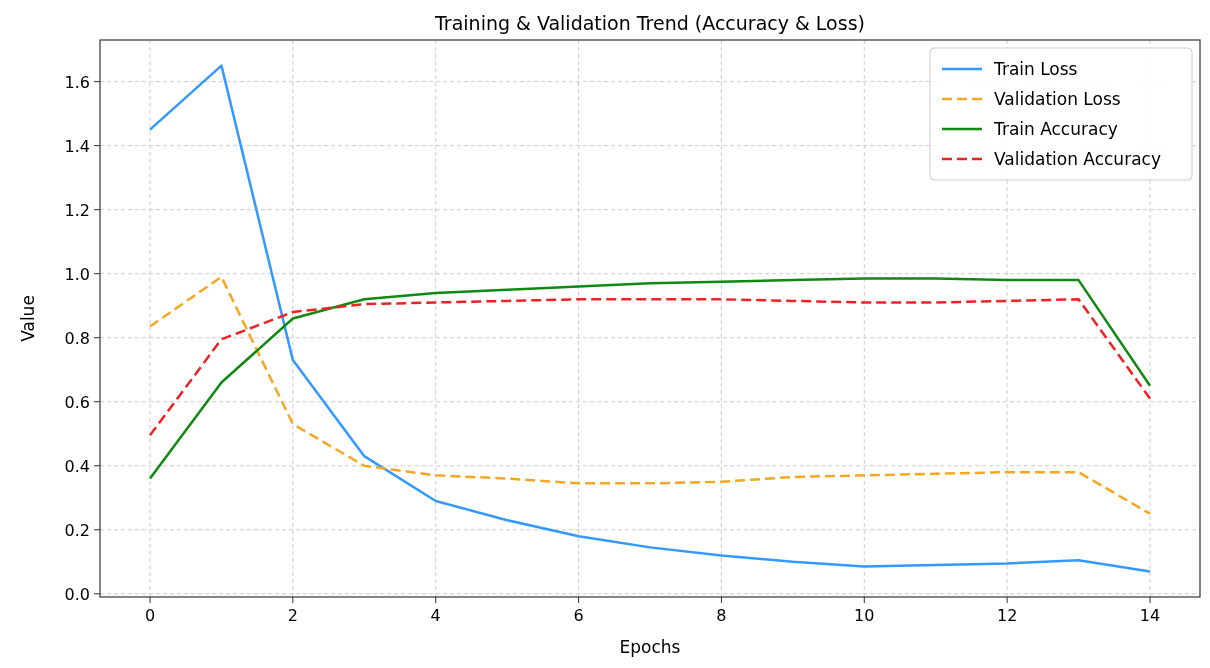 This screenshot has width=1210, height=668. Describe the element at coordinates (77, 530) in the screenshot. I see `y-tick-label: 0.2` at that location.